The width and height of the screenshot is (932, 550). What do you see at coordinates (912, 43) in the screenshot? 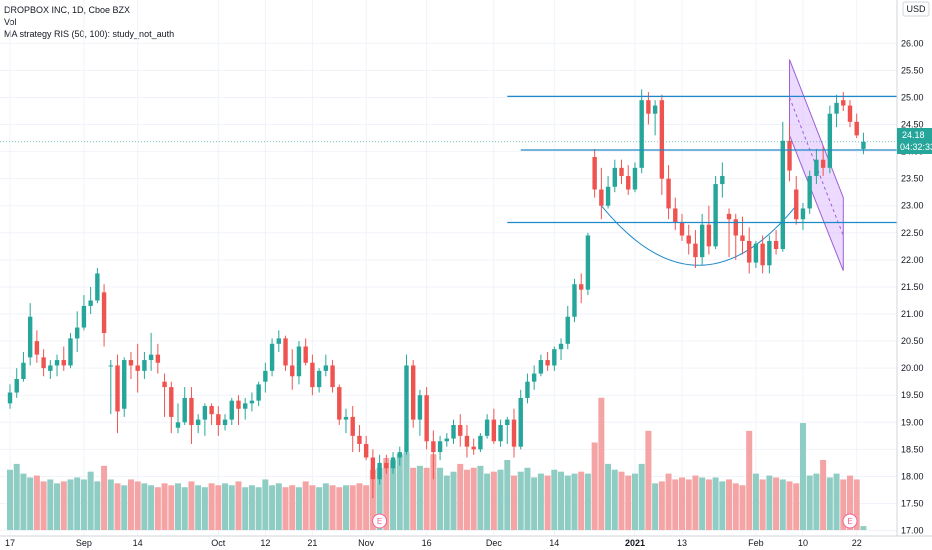
I see `y-tick-label: 26.00` at bounding box center [912, 43].